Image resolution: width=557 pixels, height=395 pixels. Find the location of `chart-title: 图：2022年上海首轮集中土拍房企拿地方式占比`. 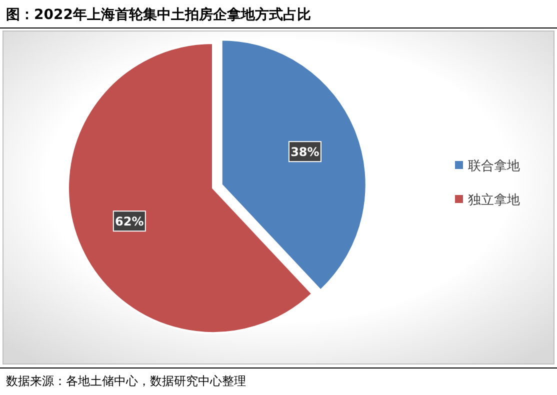

chart-title: 图：2022年上海首轮集中土拍房企拿地方式占比 is located at coordinates (158, 14).